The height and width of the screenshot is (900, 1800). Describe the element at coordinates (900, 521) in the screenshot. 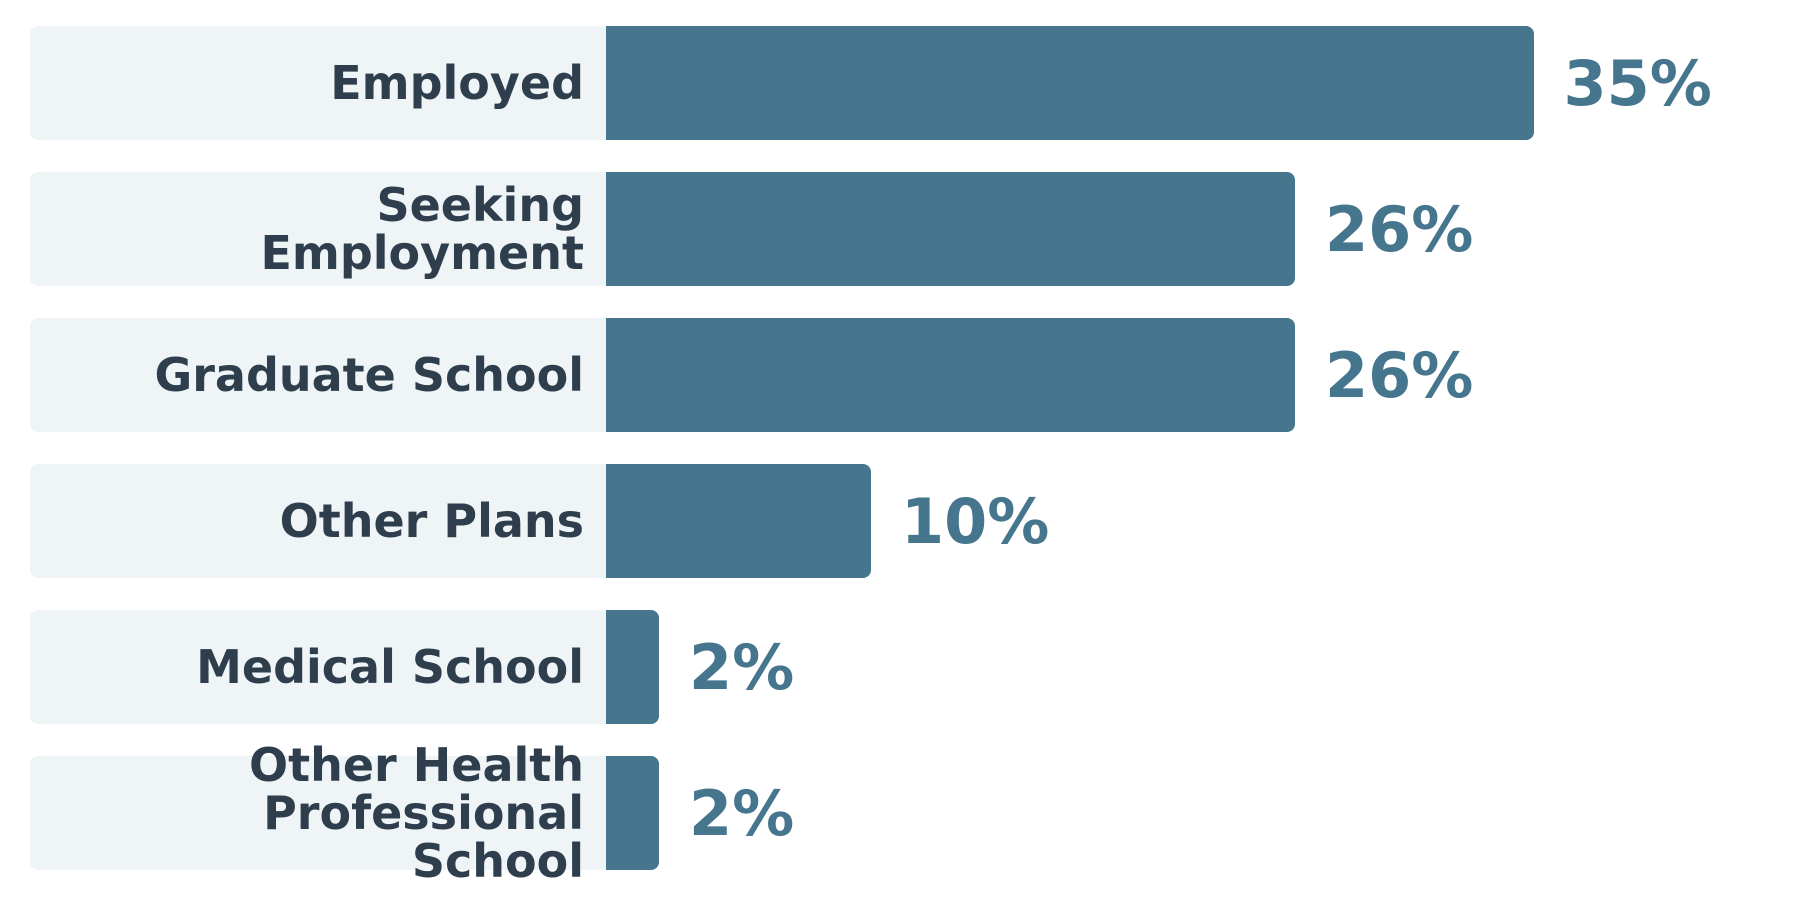

I see `bar-row: Other Plans 10%` at that location.